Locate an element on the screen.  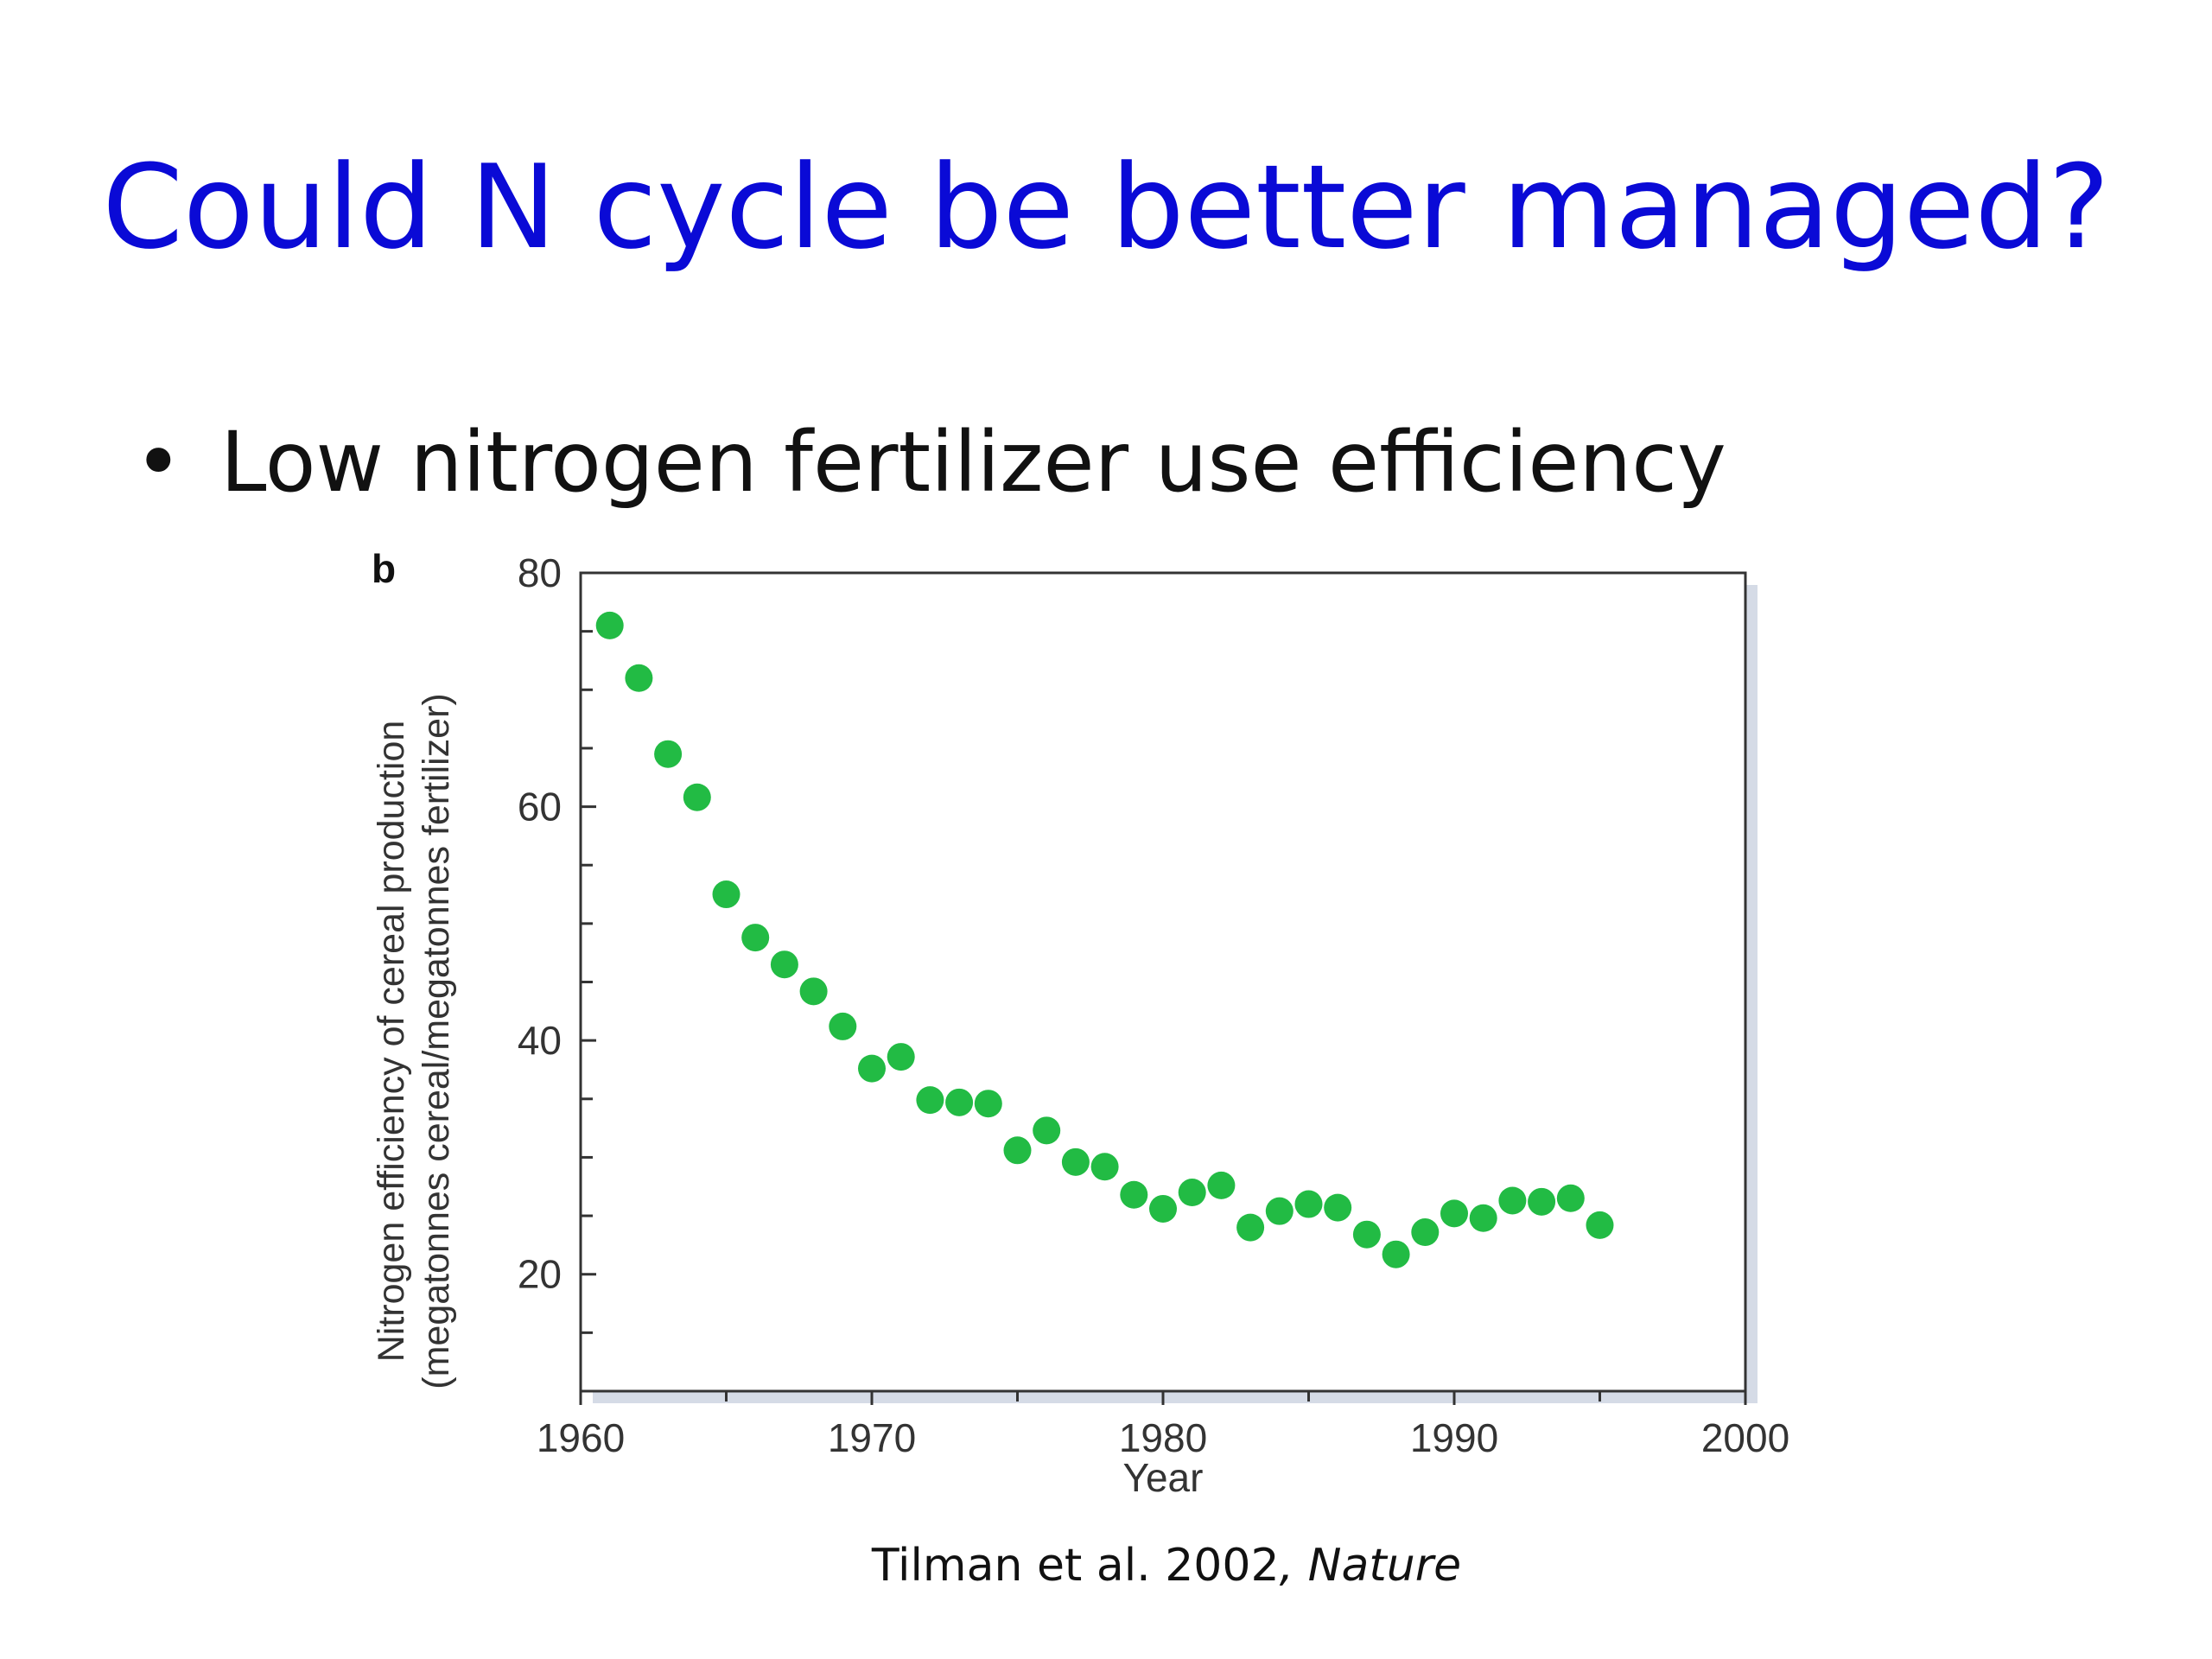
y-tick-label: 40 is located at coordinates (540, 1040).